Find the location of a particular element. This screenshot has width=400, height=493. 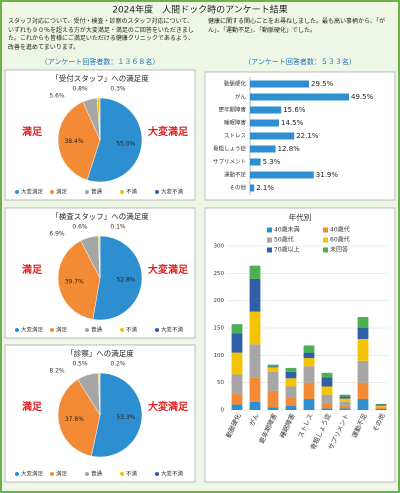

pie-title: 「診察」への満足度 is located at coordinates (100, 353).